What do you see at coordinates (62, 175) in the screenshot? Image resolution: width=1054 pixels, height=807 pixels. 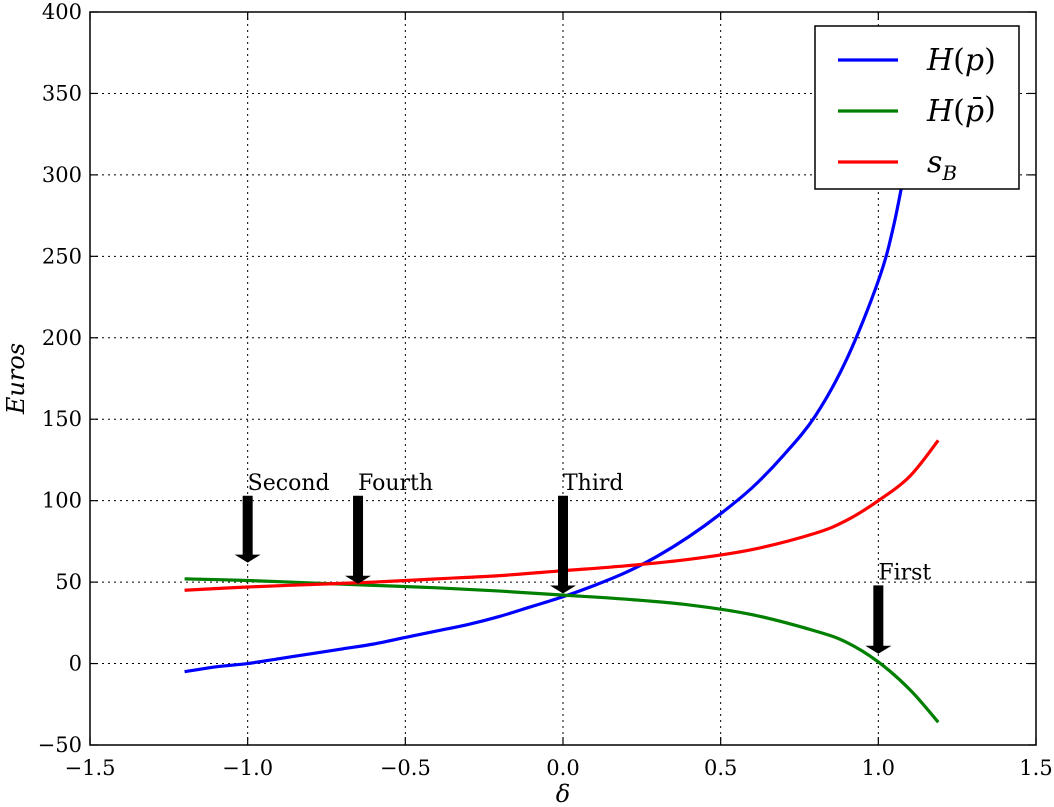 I see `y-tick-label: 300` at bounding box center [62, 175].